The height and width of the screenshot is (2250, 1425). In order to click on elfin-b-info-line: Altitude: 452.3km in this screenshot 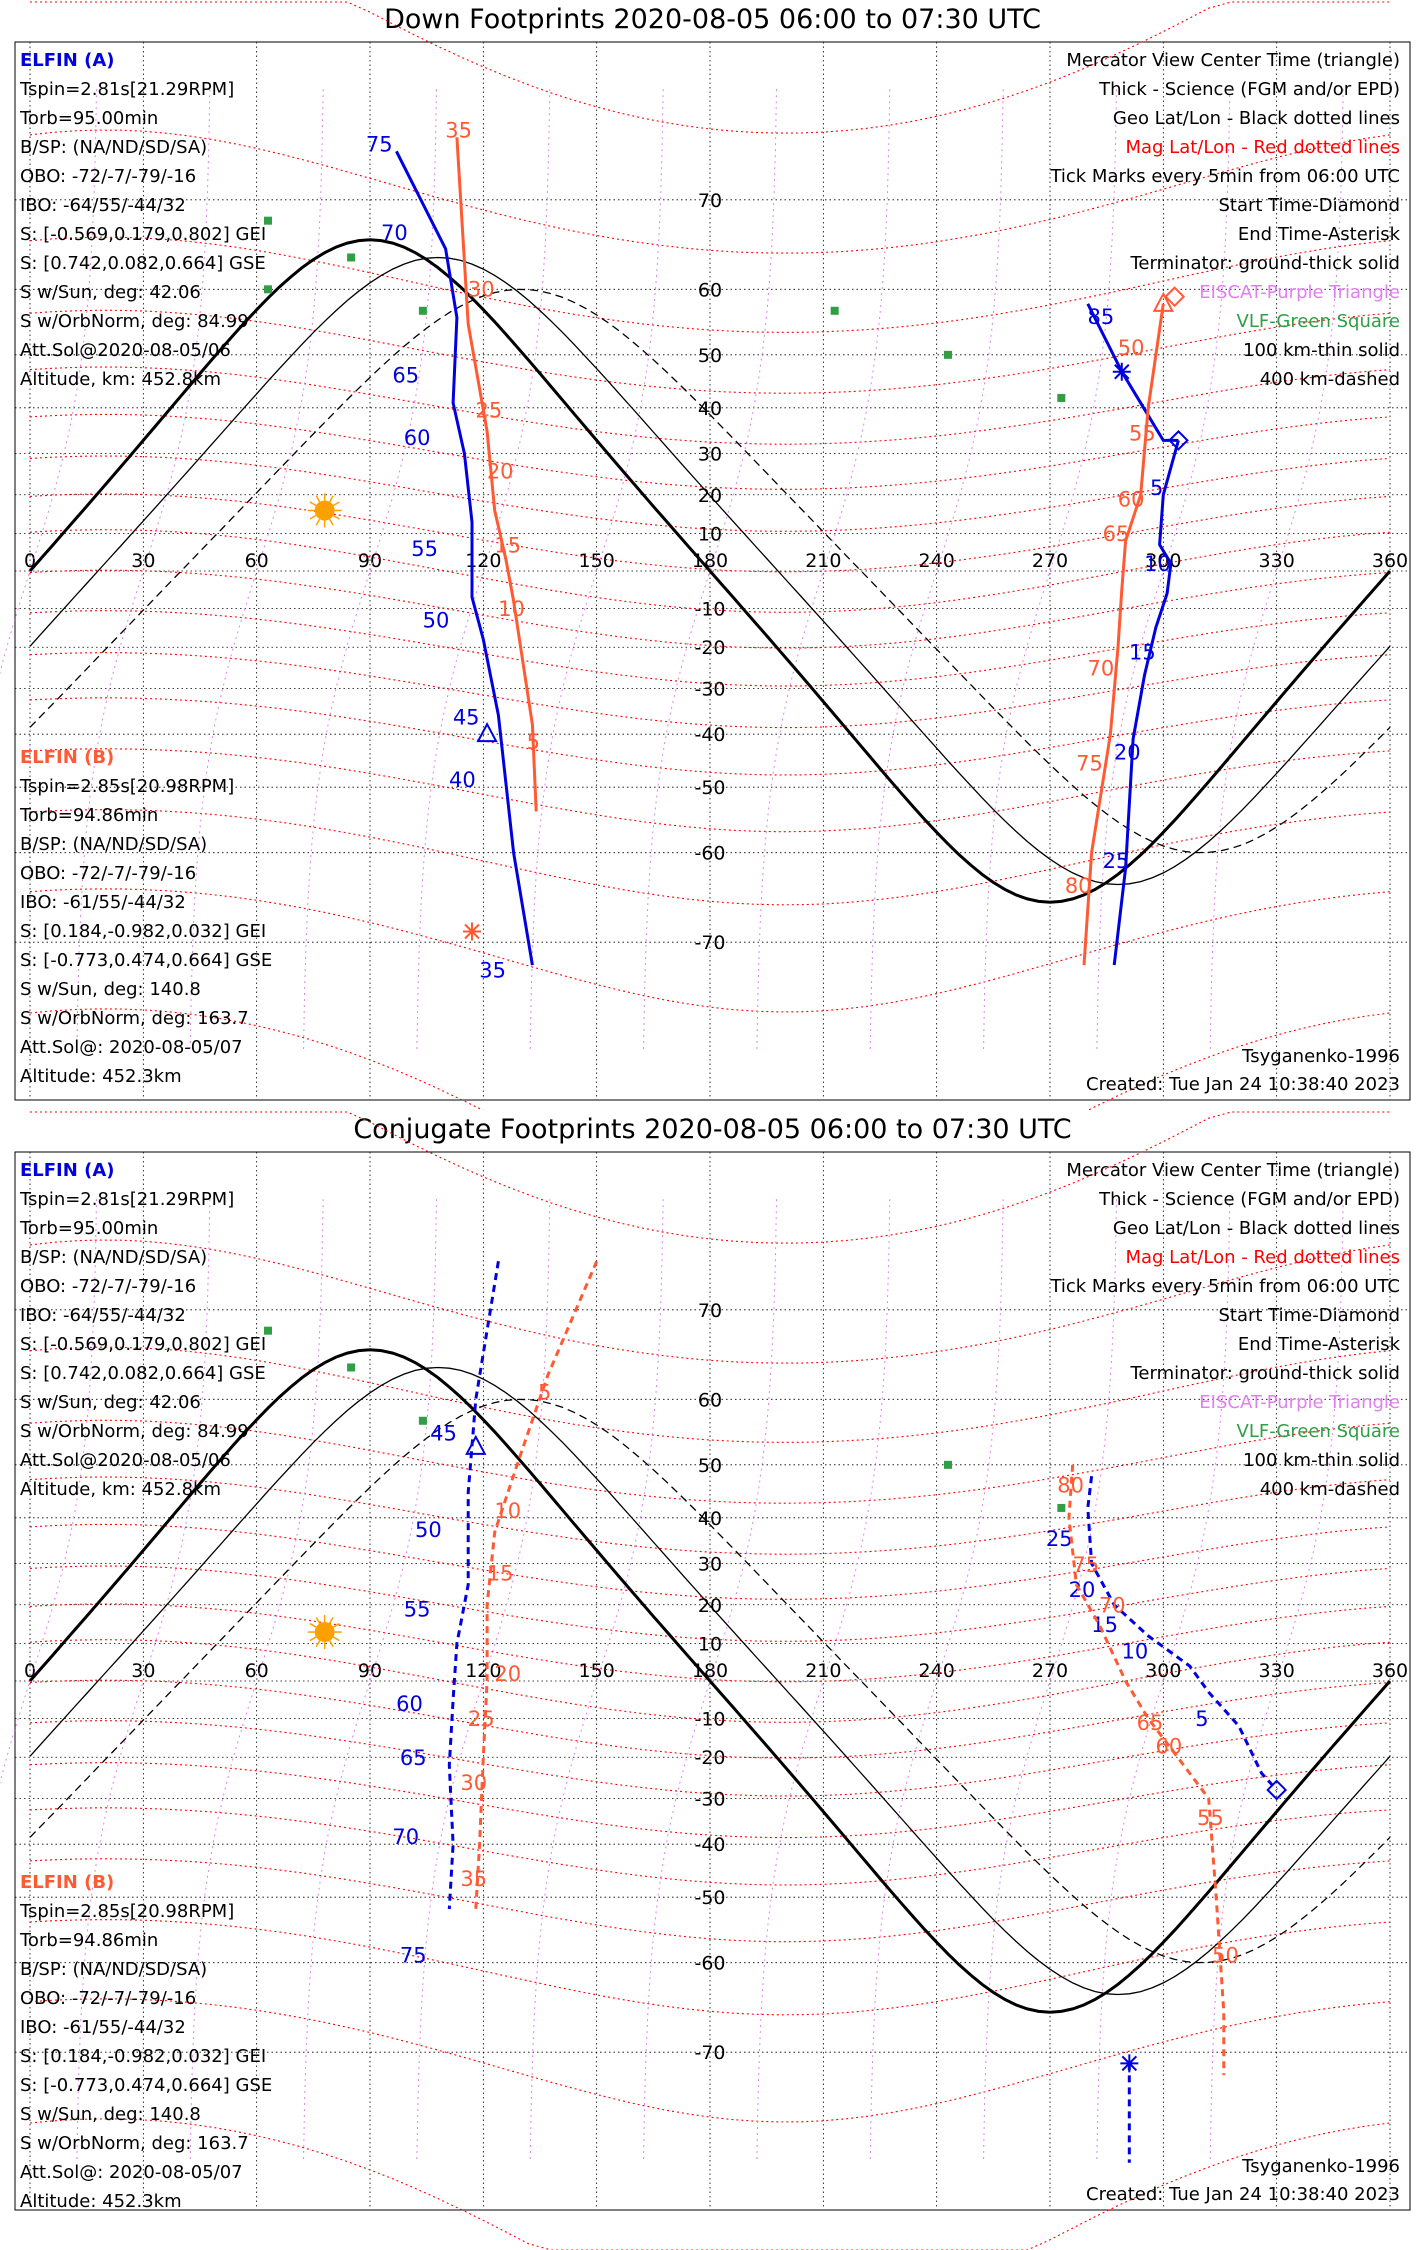, I will do `click(101, 1076)`.